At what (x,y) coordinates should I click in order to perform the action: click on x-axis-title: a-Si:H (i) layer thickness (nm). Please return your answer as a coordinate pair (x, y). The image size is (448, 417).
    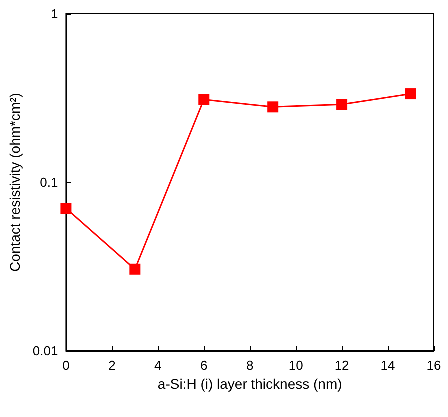
    Looking at the image, I should click on (250, 384).